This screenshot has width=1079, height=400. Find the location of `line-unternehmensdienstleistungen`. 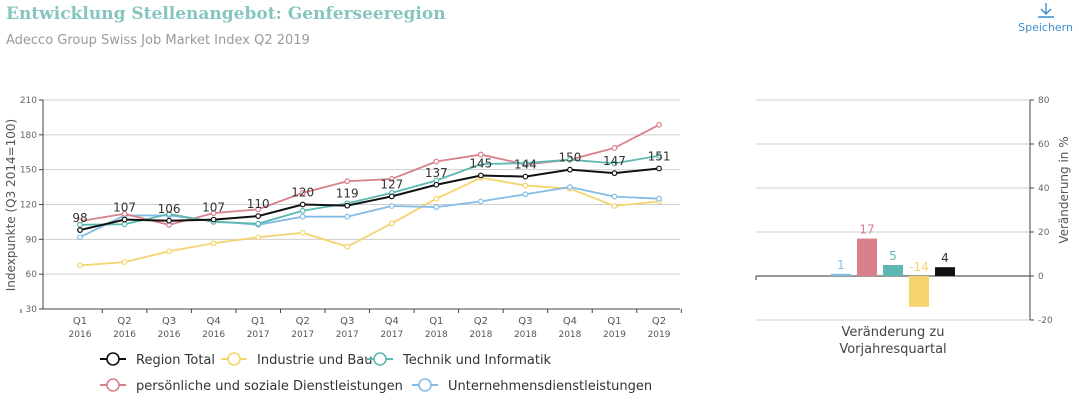

line-unternehmensdienstleistungen is located at coordinates (369, 212).